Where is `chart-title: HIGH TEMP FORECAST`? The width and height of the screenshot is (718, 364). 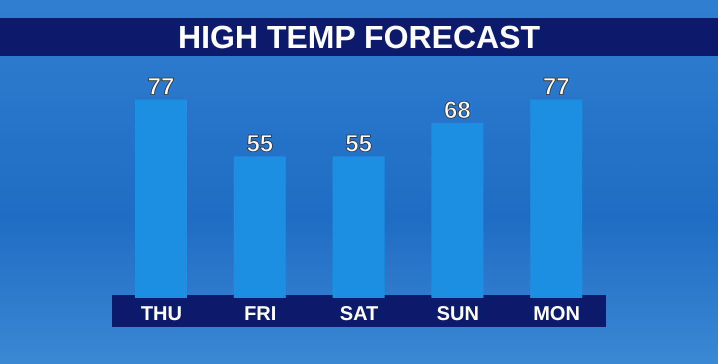
chart-title: HIGH TEMP FORECAST is located at coordinates (359, 37).